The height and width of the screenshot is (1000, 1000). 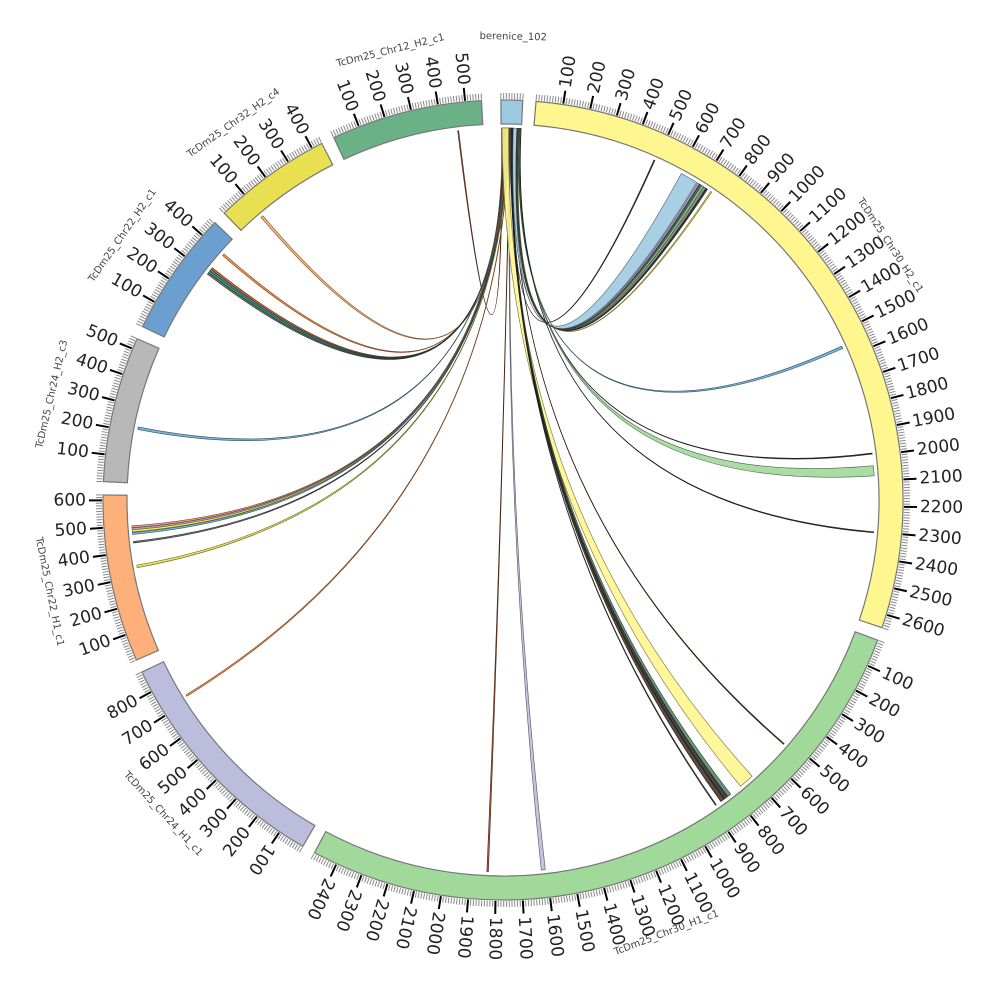 I want to click on tick-label: 900, so click(x=781, y=168).